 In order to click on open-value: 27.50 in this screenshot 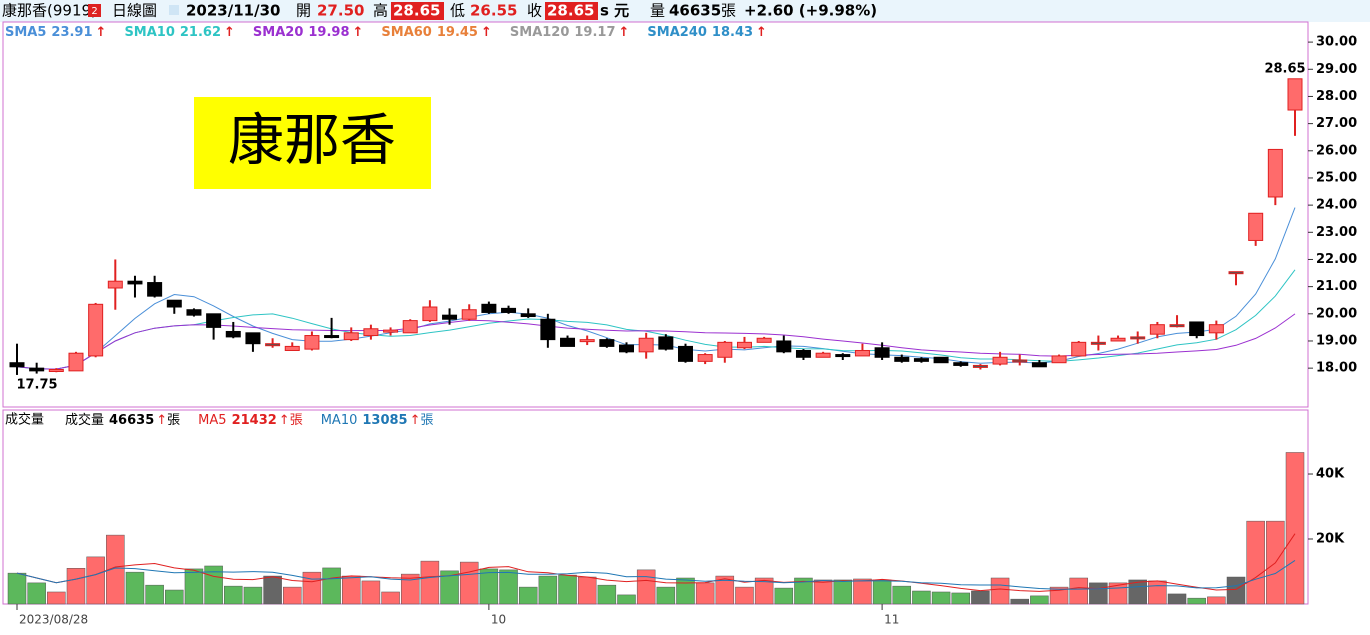, I will do `click(340, 11)`.